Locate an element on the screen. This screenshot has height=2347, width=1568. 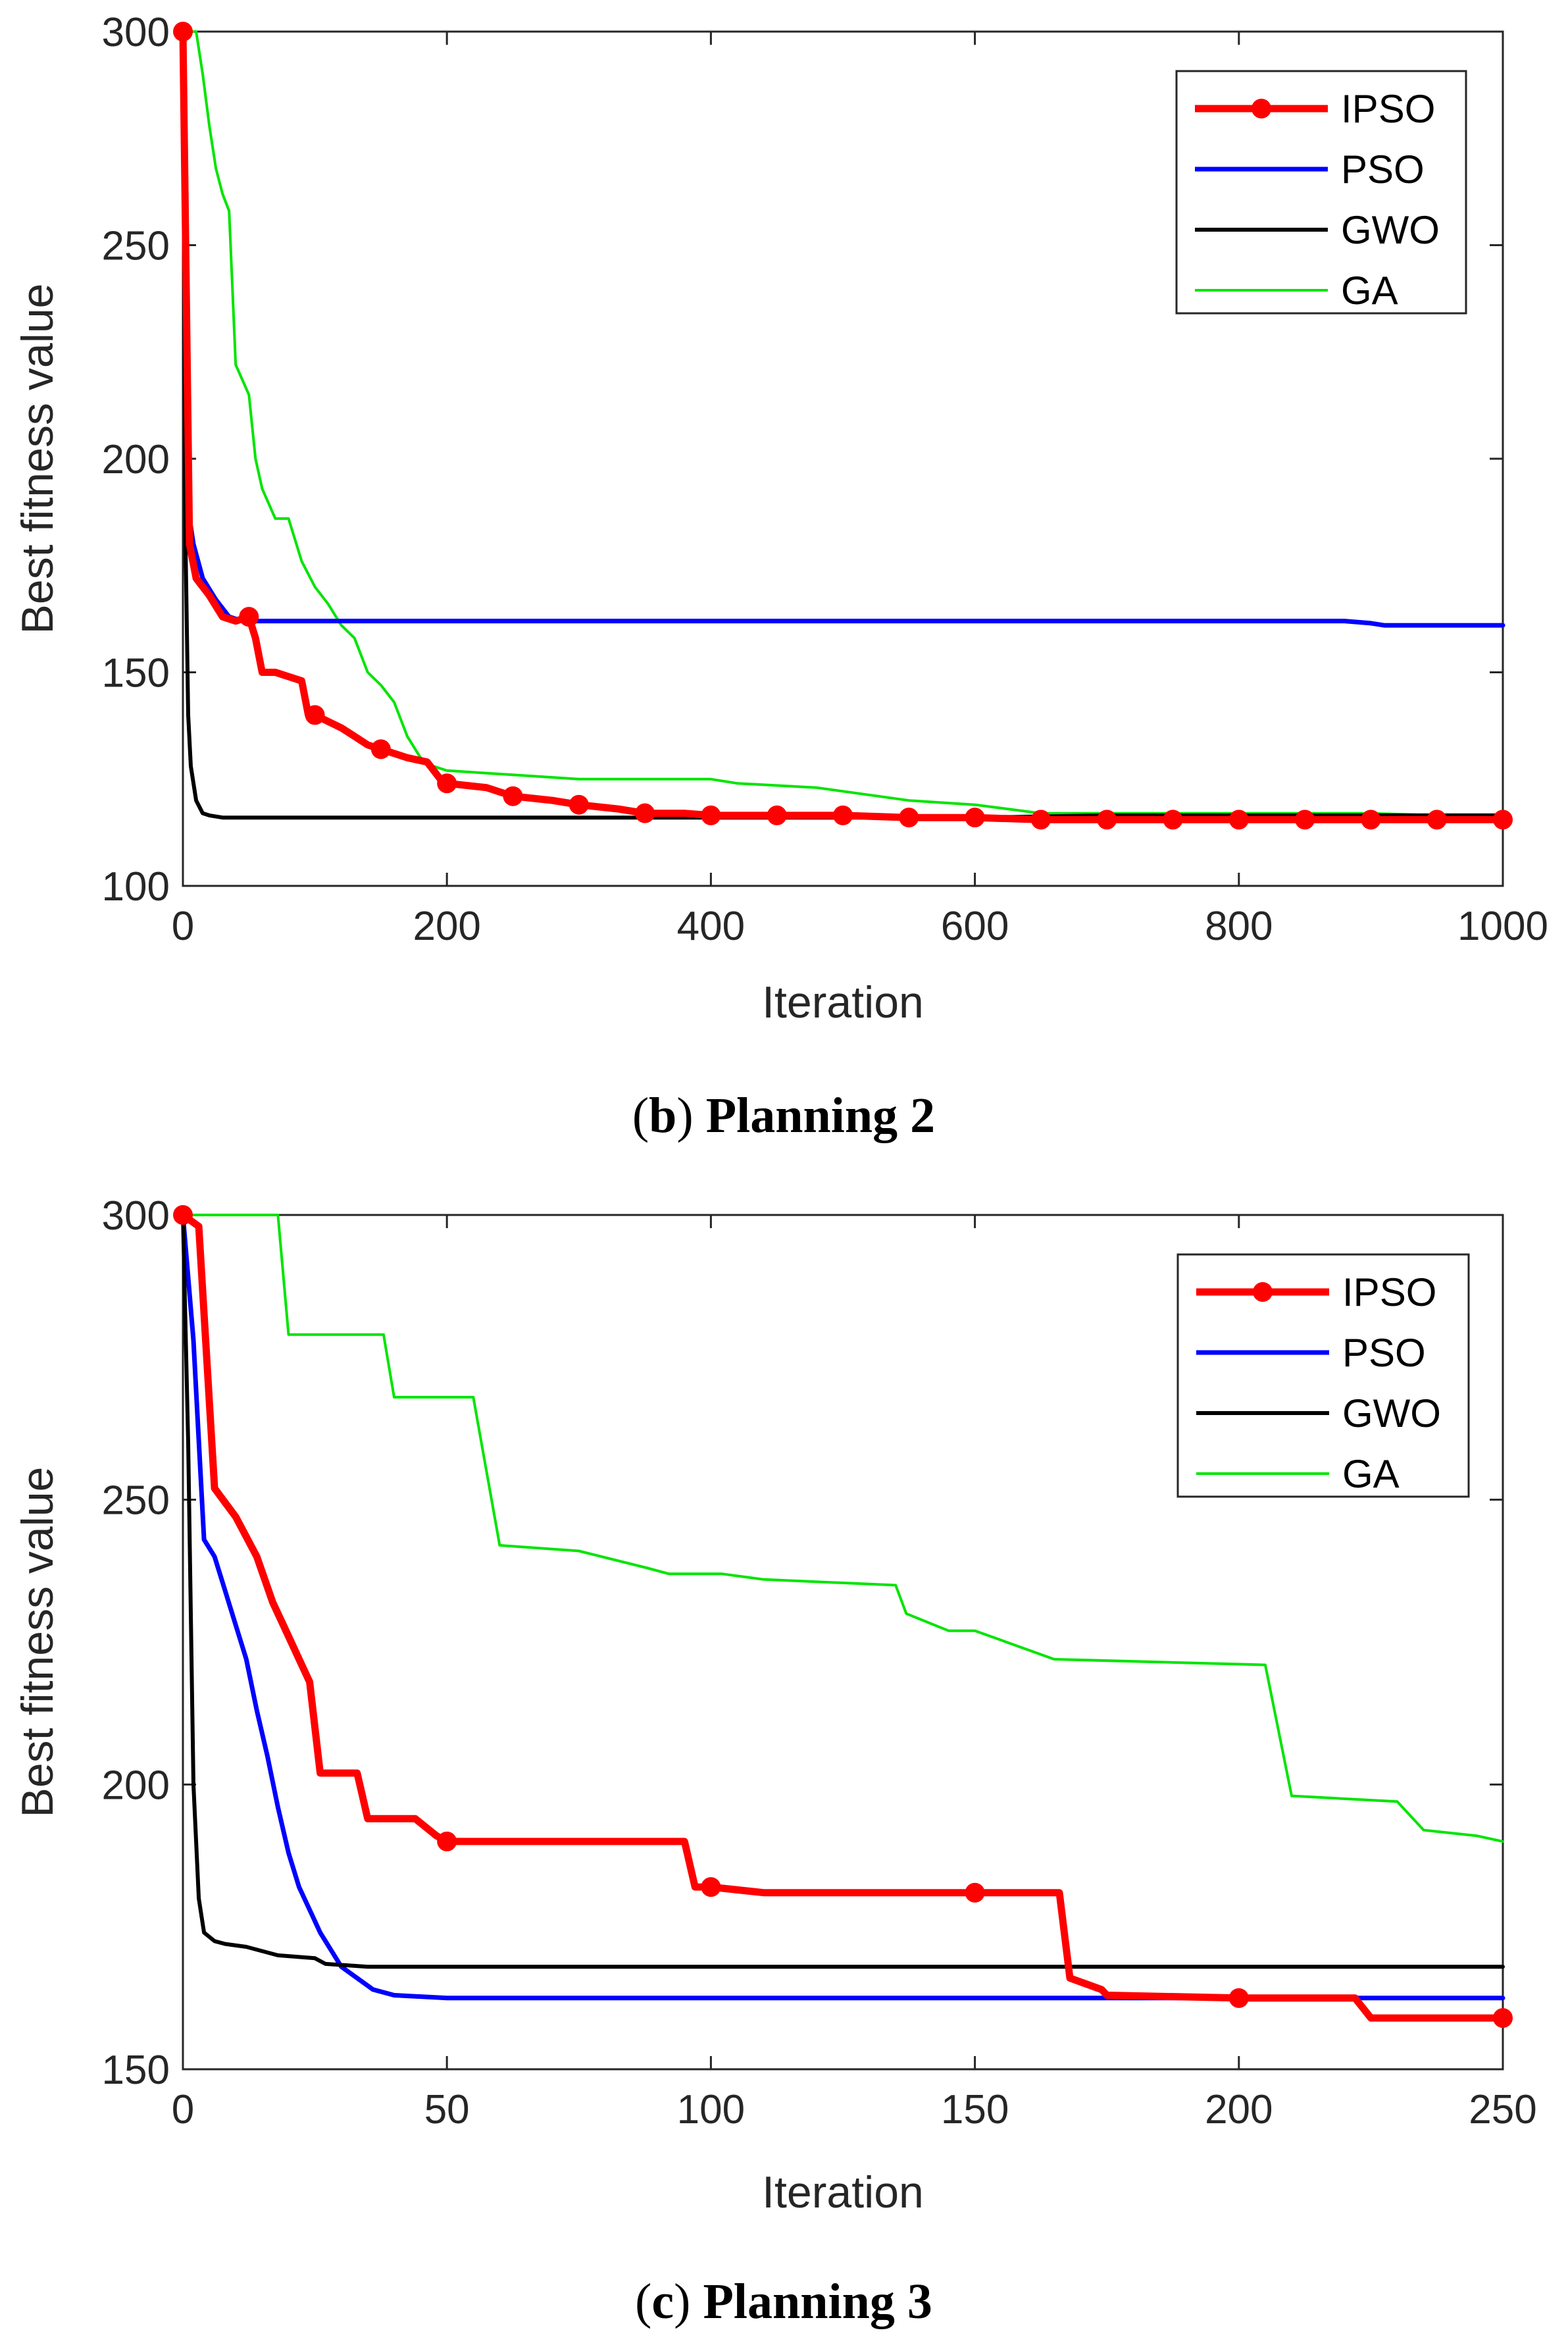
caption-letter: c is located at coordinates (662, 2301).